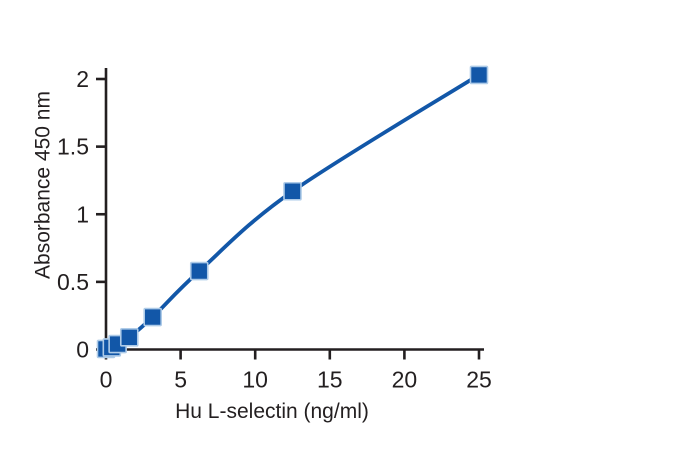 The width and height of the screenshot is (700, 449). What do you see at coordinates (82, 350) in the screenshot?
I see `y-tick-label: 0` at bounding box center [82, 350].